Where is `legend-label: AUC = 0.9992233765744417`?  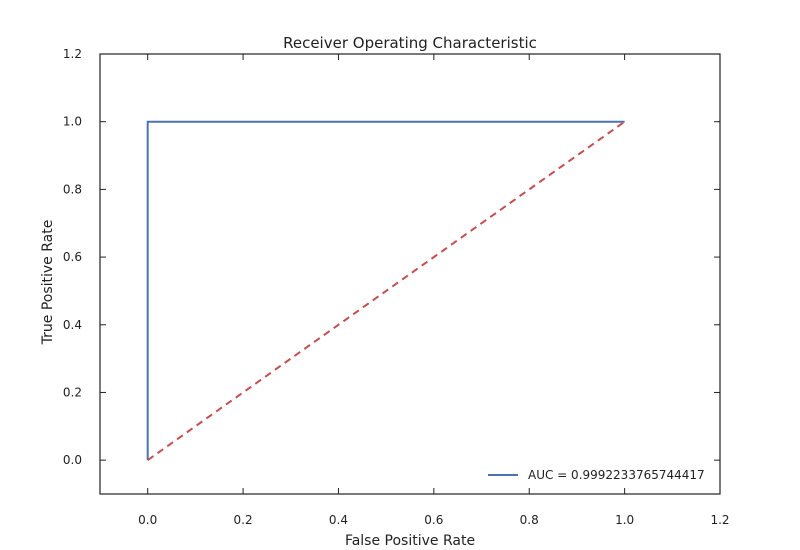 legend-label: AUC = 0.9992233765744417 is located at coordinates (616, 475).